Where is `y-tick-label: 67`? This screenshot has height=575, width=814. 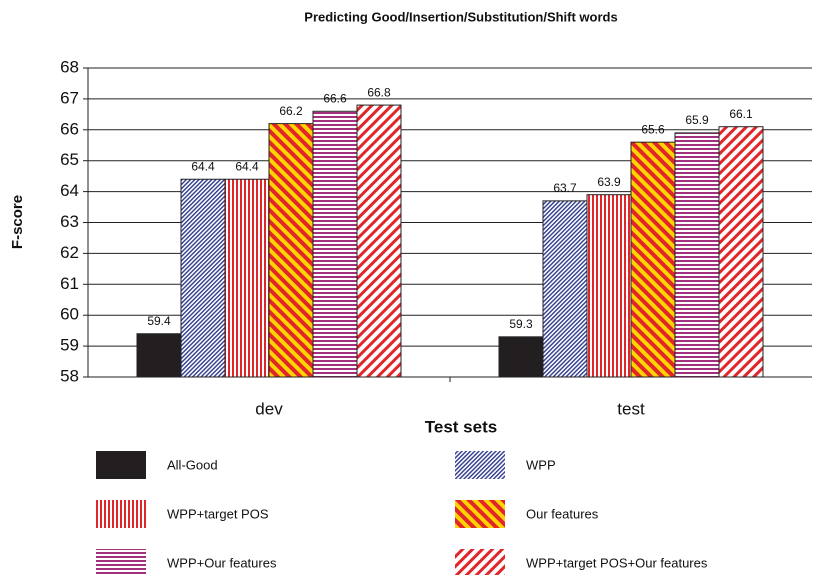
y-tick-label: 67 is located at coordinates (69, 97).